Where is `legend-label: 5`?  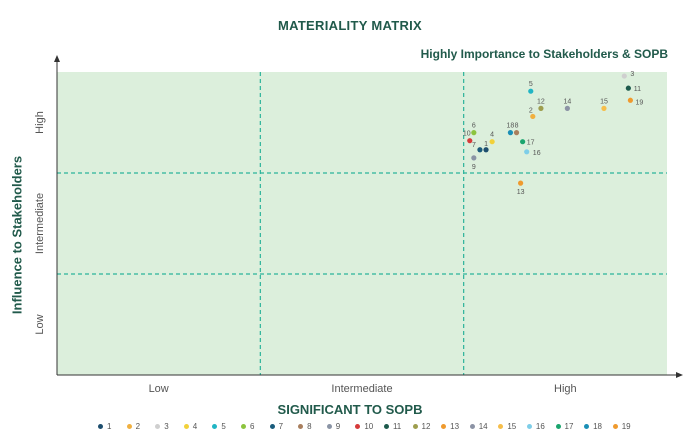
legend-label: 5 is located at coordinates (223, 426).